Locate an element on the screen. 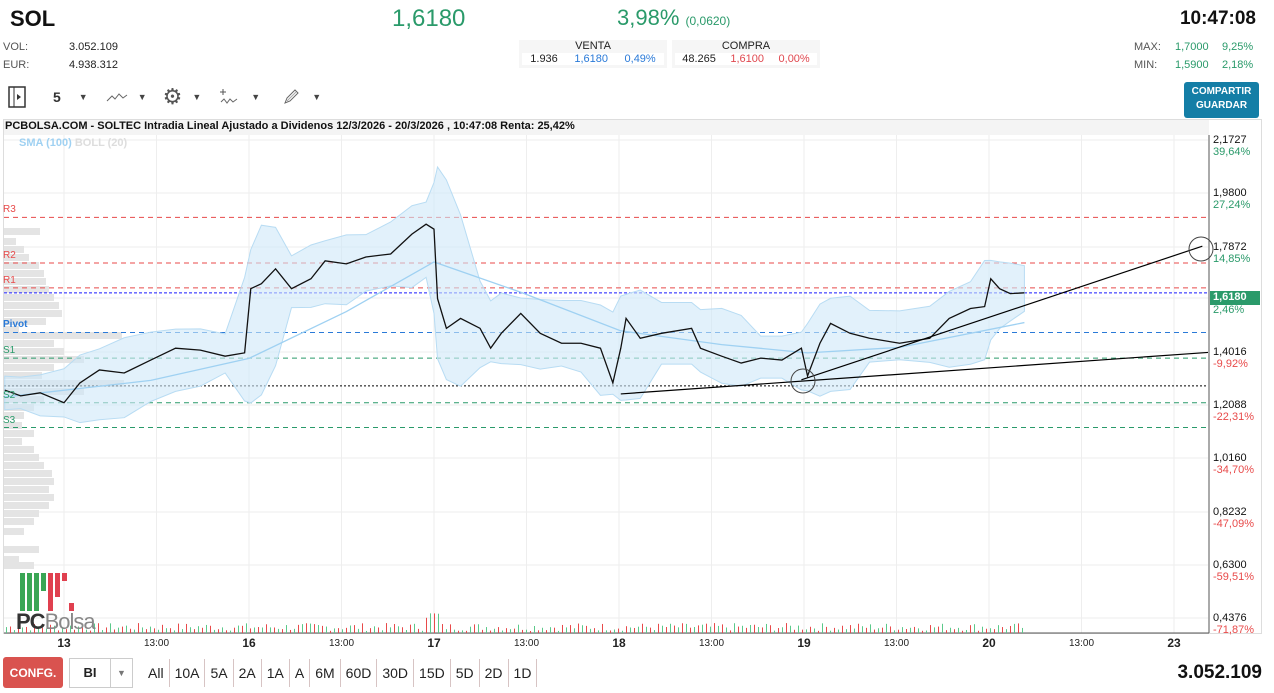  gear-icon: ⚙ is located at coordinates (172, 96).